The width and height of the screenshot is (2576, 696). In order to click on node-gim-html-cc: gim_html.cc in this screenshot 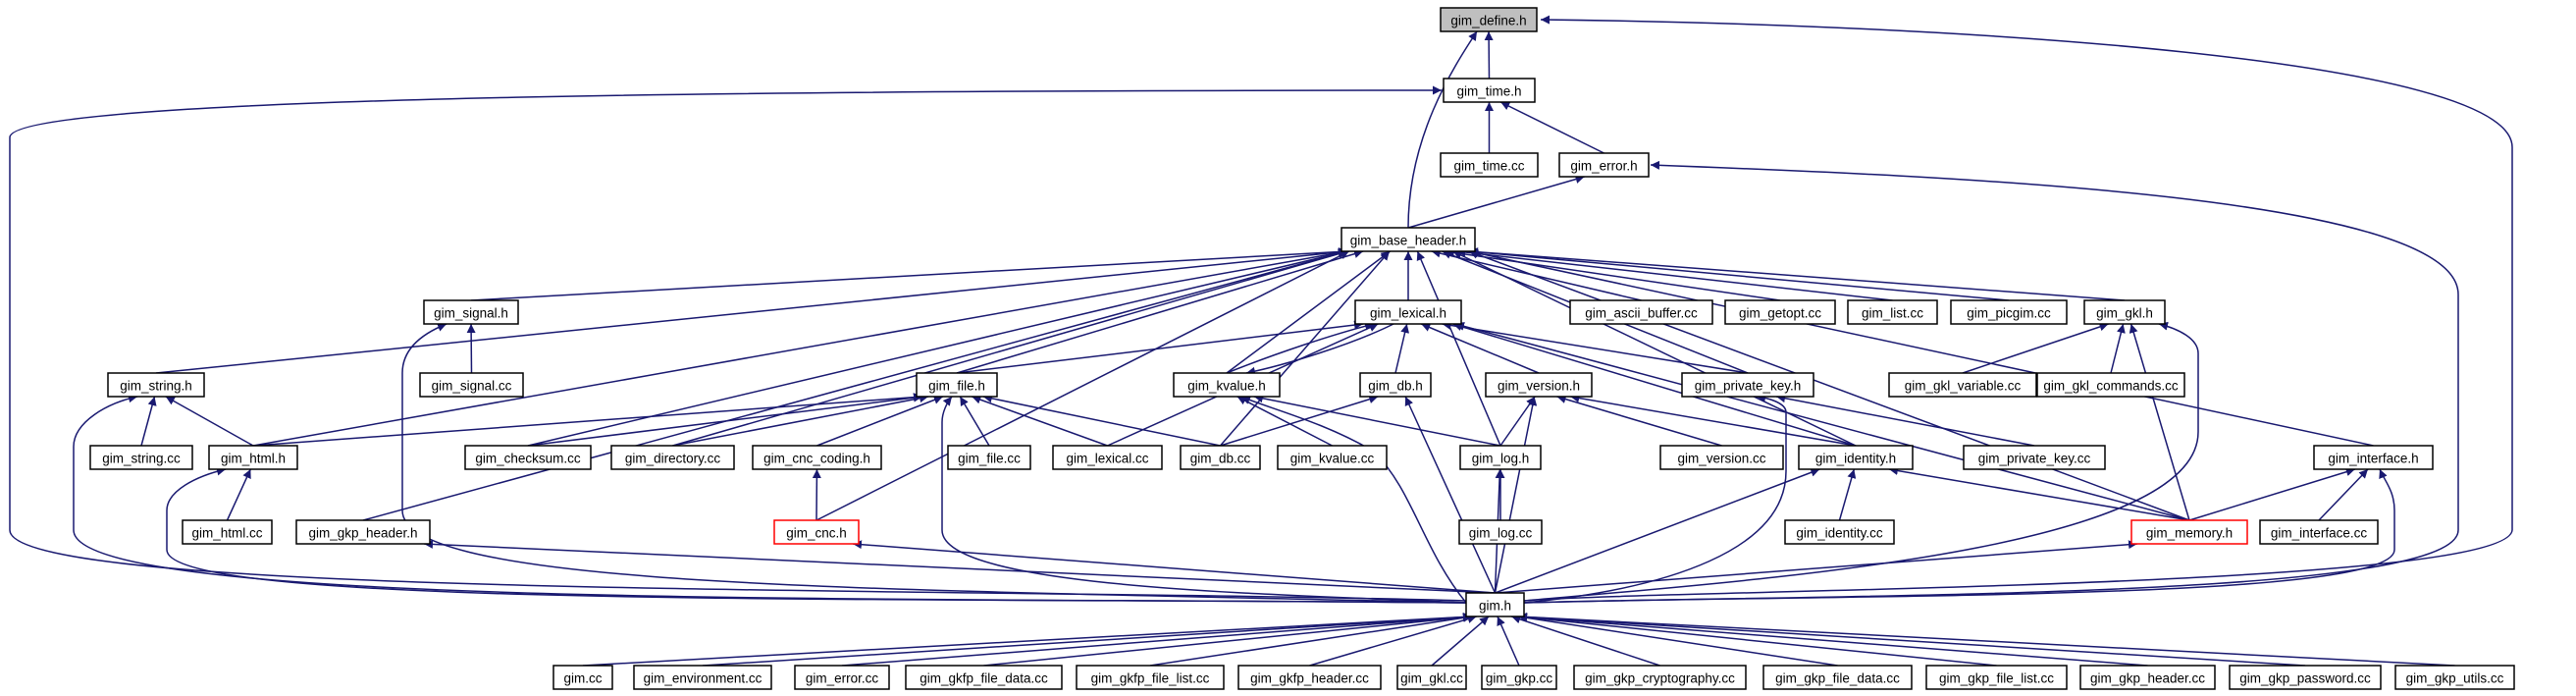, I will do `click(227, 532)`.